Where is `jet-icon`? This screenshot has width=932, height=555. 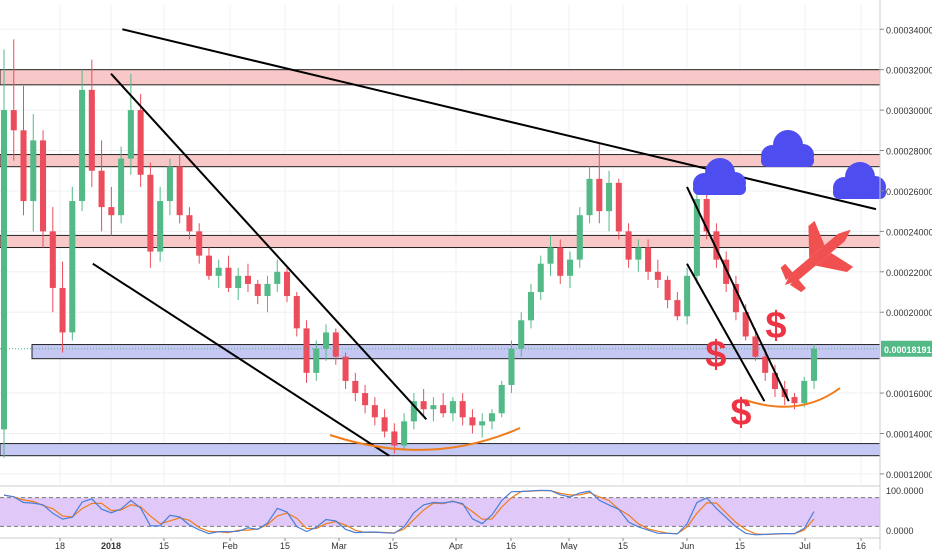 jet-icon is located at coordinates (817, 256).